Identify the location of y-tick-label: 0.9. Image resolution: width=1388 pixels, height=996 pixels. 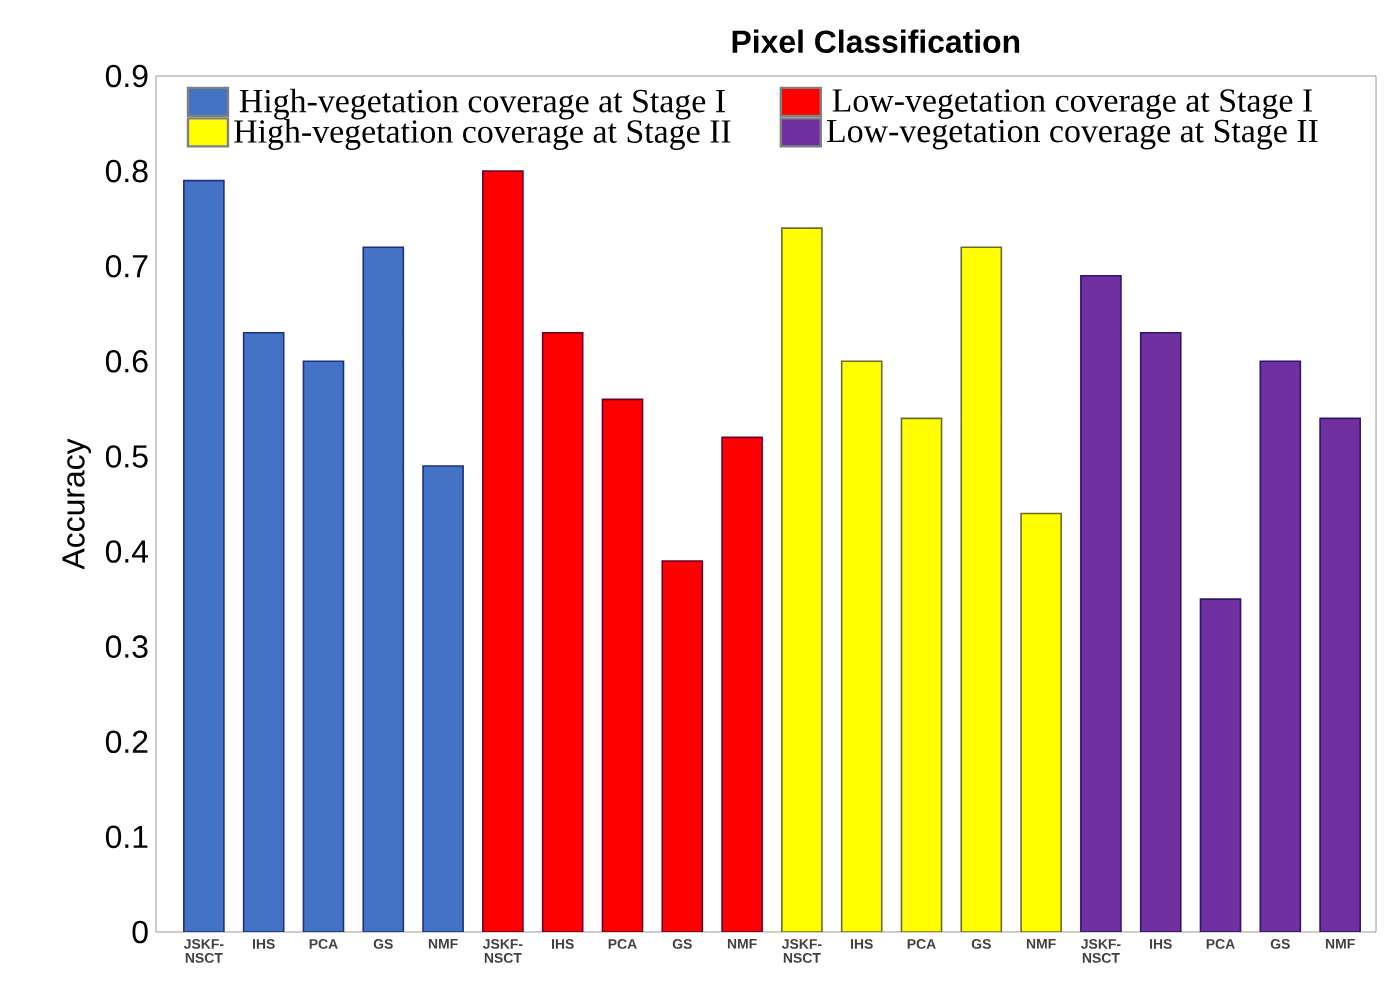
(126, 76).